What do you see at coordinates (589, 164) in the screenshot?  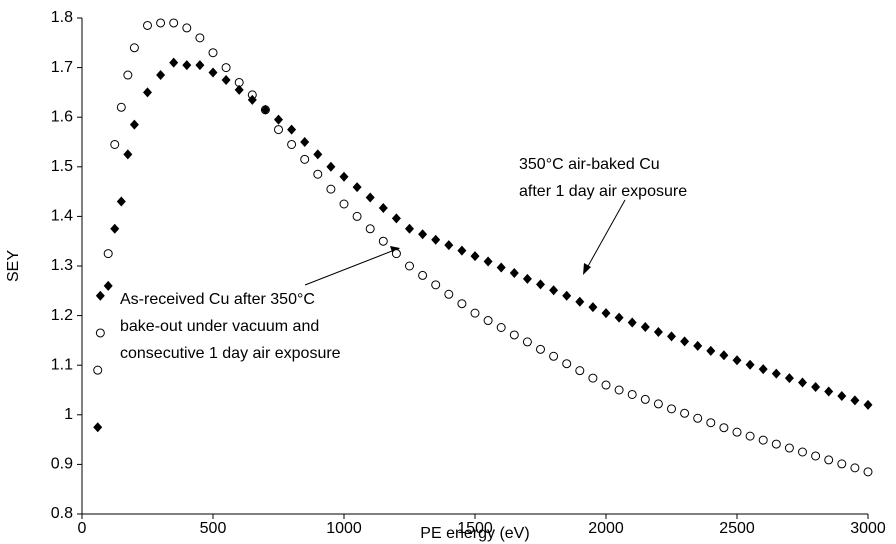 I see `annotation: 350°C air-baked Cu` at bounding box center [589, 164].